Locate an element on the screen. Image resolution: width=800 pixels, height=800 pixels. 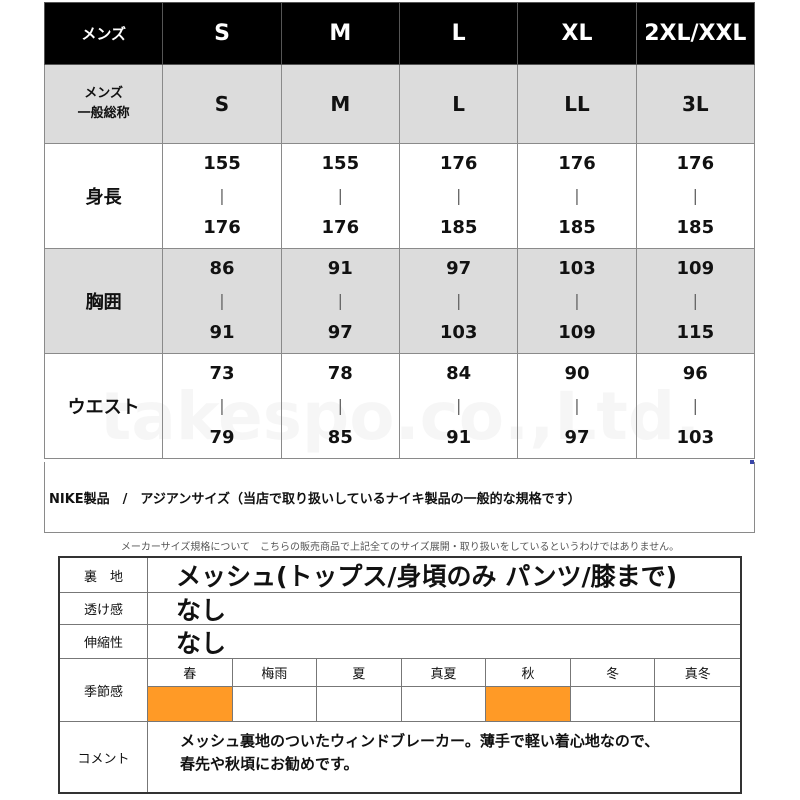
season-mark-summer is located at coordinates (359, 704).